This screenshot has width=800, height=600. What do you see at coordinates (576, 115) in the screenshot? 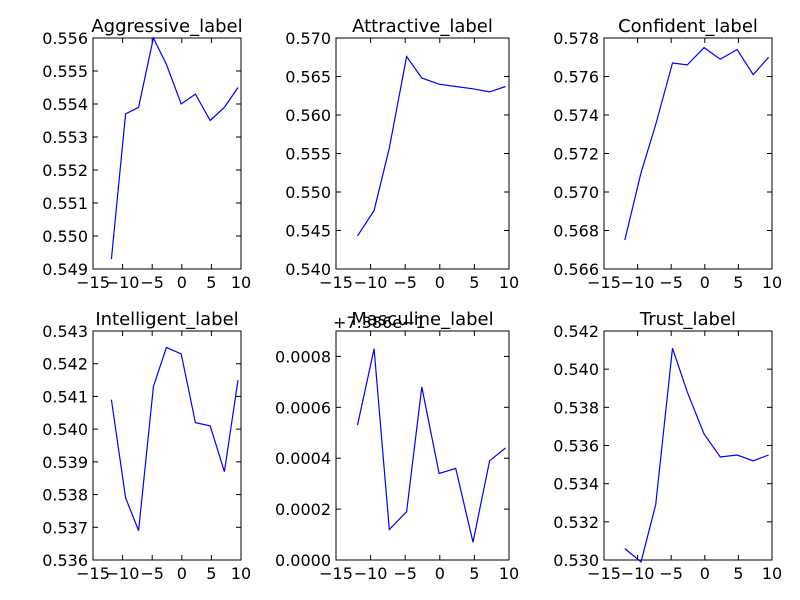
I see `y-tick-label: 0.574` at bounding box center [576, 115].